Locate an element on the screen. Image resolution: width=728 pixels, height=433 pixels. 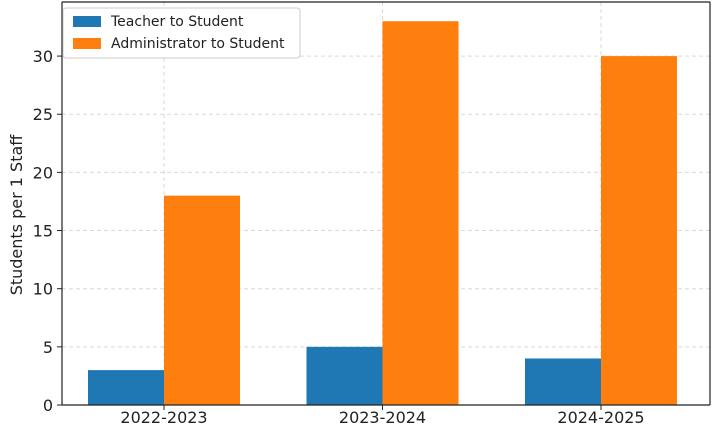
bar-teacher-to-student-2022-2023 is located at coordinates (126, 387).